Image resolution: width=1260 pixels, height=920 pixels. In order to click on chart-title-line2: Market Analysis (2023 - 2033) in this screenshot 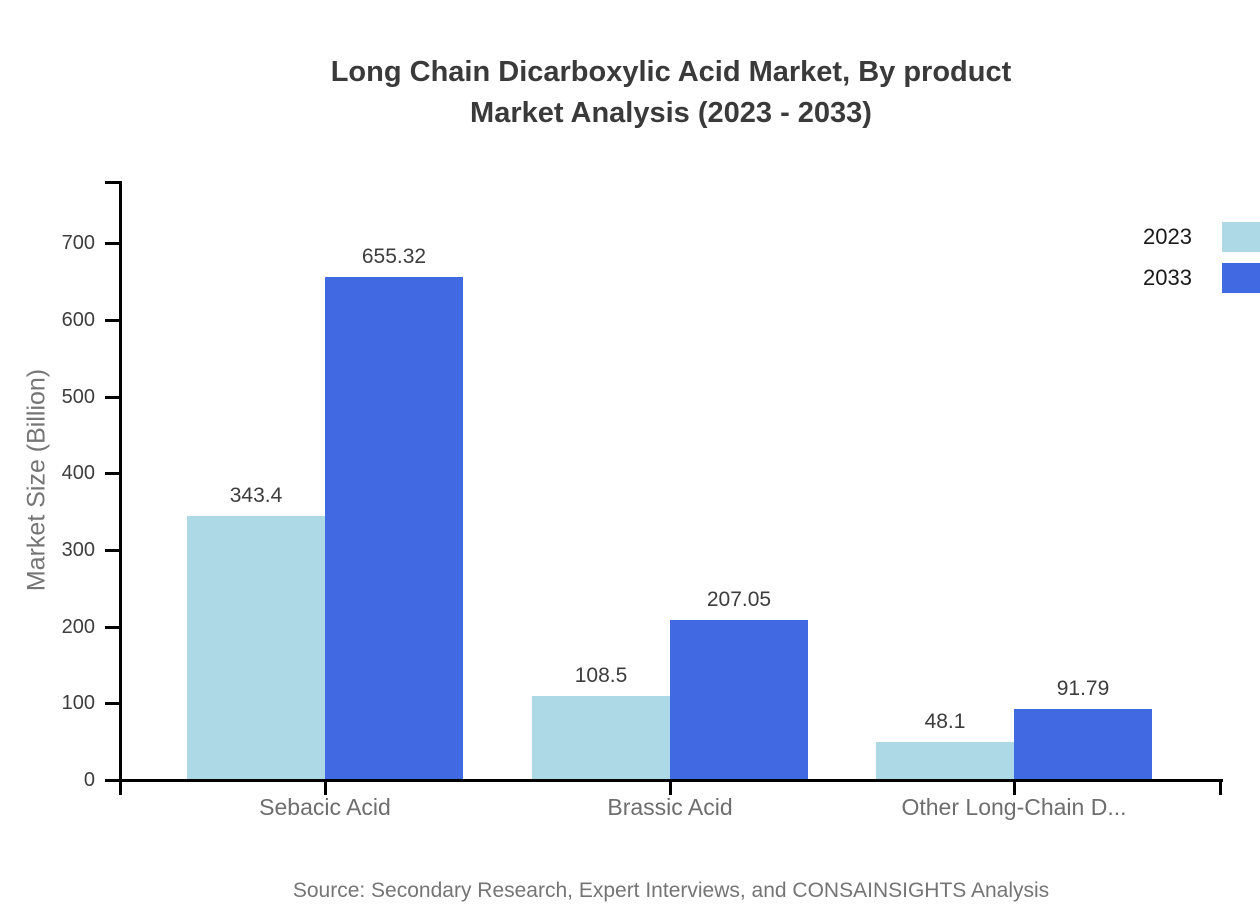, I will do `click(671, 113)`.